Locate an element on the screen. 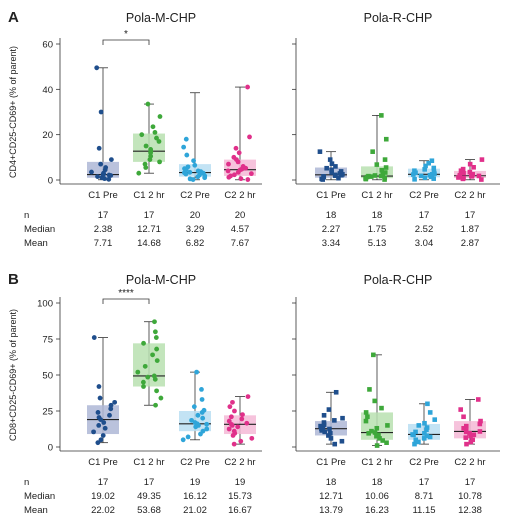 The image size is (520, 530). stat-mean: 2.87 is located at coordinates (470, 243).